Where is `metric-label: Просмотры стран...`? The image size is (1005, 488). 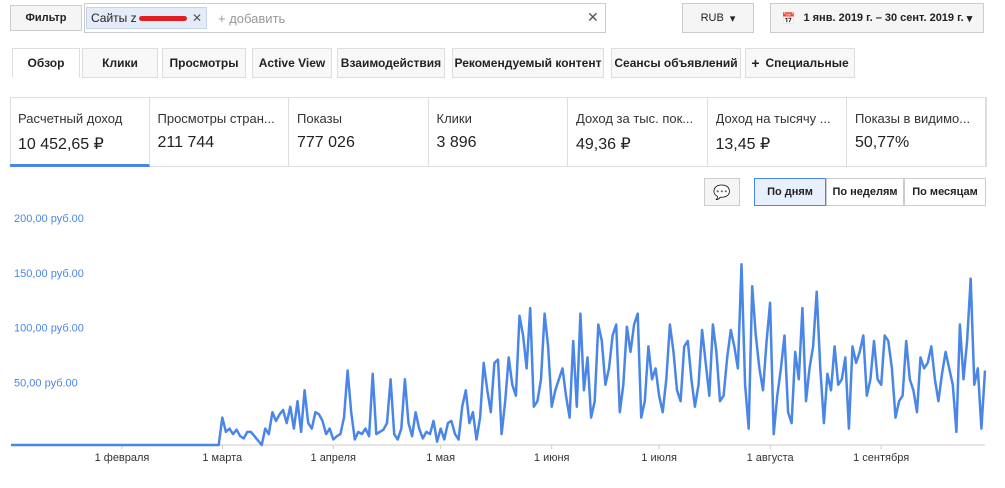 metric-label: Просмотры стран... is located at coordinates (216, 118).